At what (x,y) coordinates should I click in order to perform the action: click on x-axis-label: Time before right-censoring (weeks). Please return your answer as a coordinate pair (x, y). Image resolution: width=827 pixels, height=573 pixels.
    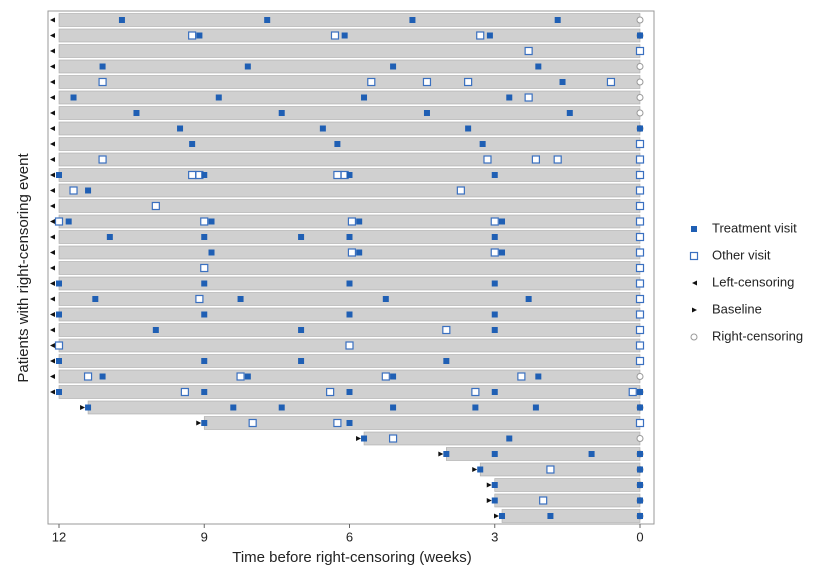
    Looking at the image, I should click on (352, 557).